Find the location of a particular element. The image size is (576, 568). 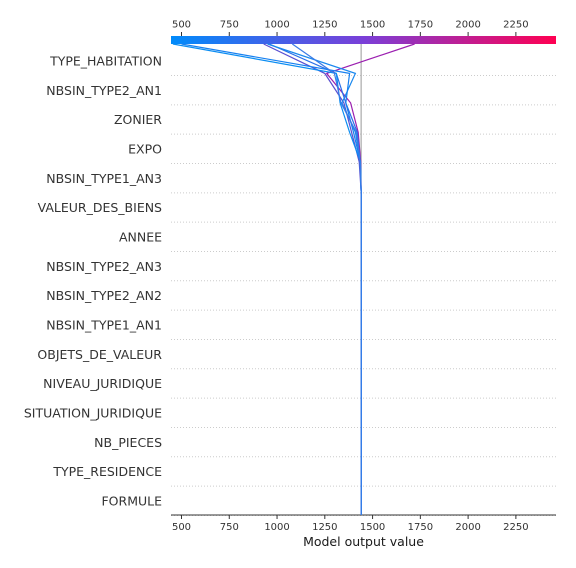

feature-label: NBSIN_TYPE1_AN3 is located at coordinates (104, 178).